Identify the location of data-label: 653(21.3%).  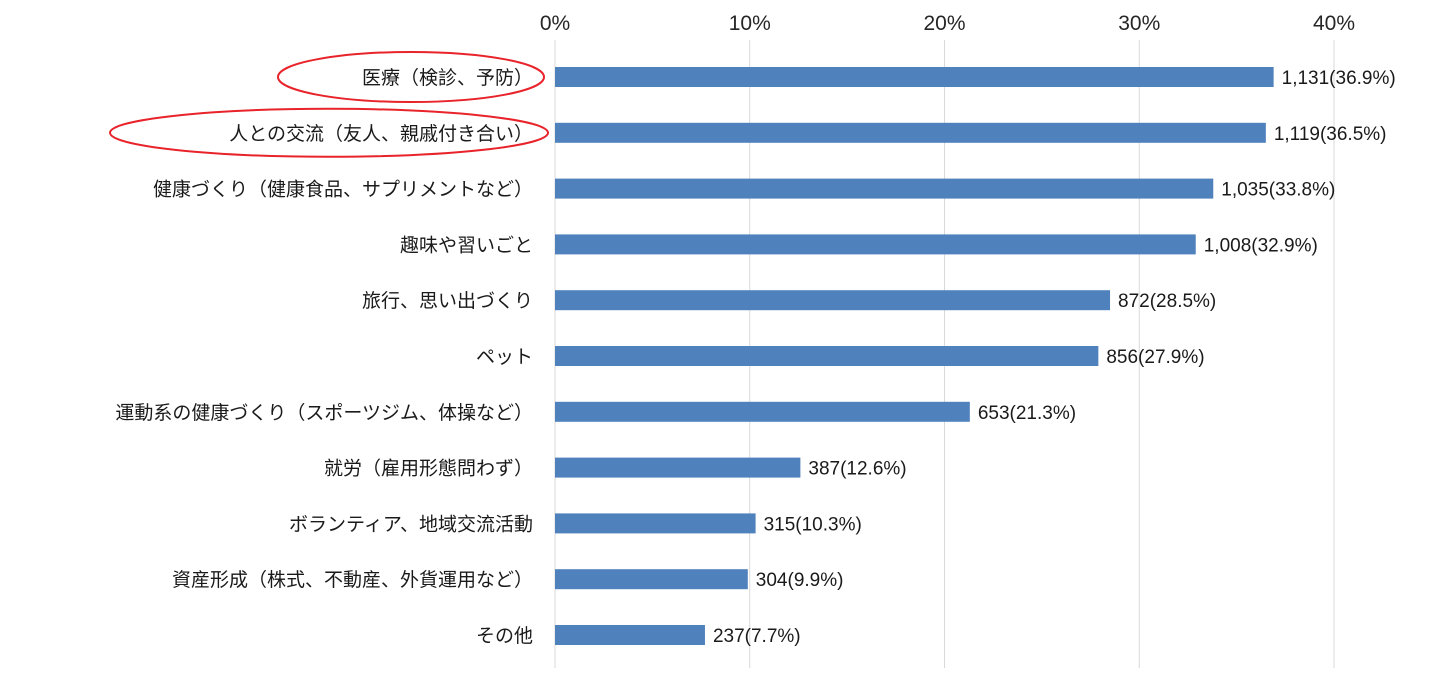
(1027, 413).